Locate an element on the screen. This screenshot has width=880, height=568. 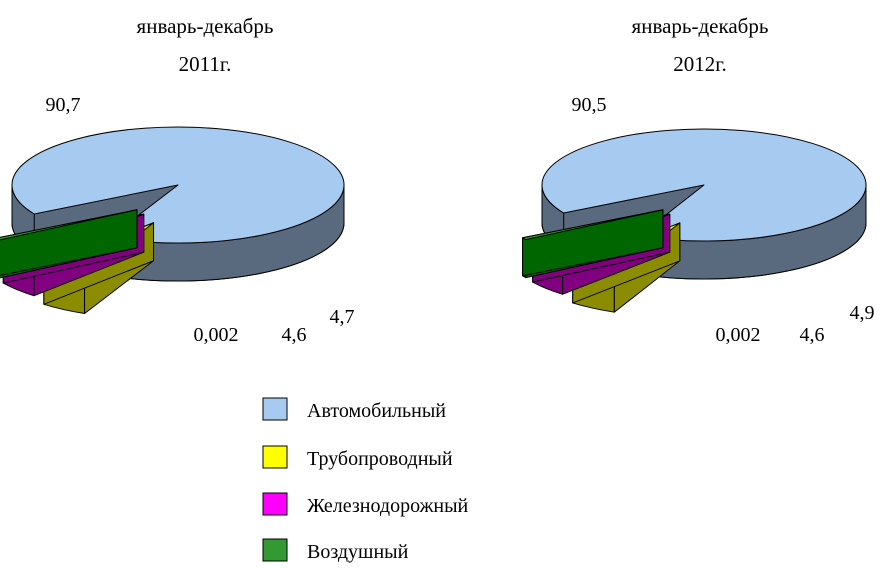
legend-label-avtomobilny: Автомобильный is located at coordinates (376, 411).